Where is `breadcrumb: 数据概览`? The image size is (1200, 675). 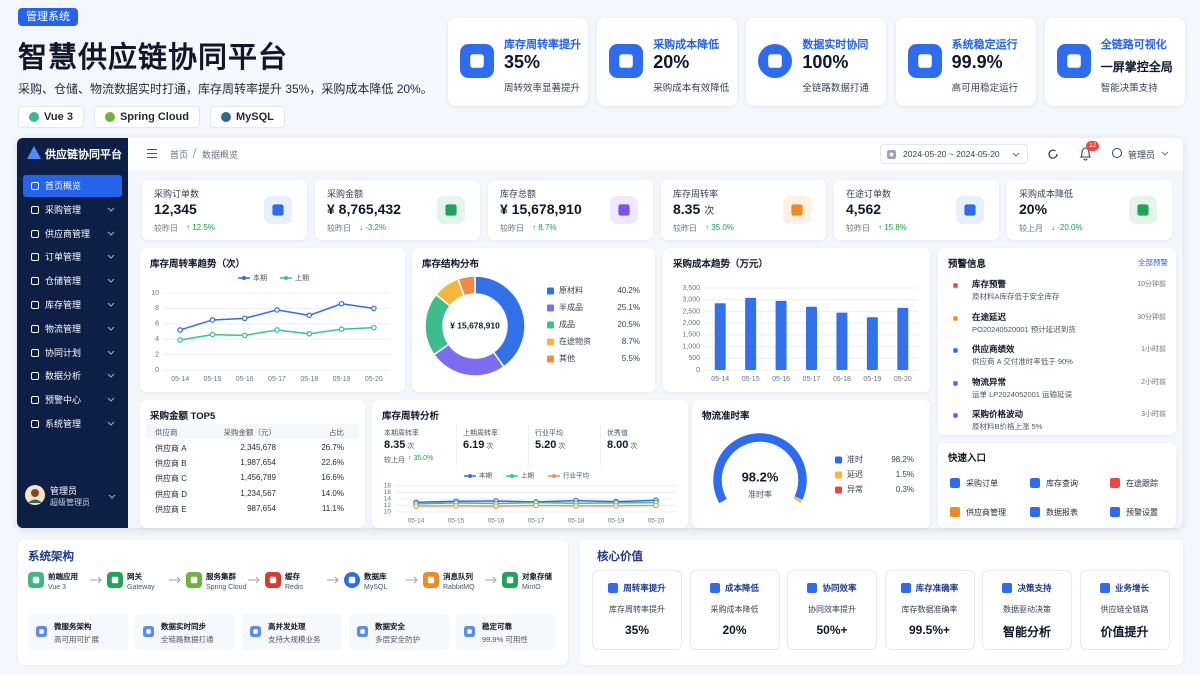 breadcrumb: 数据概览 is located at coordinates (220, 155).